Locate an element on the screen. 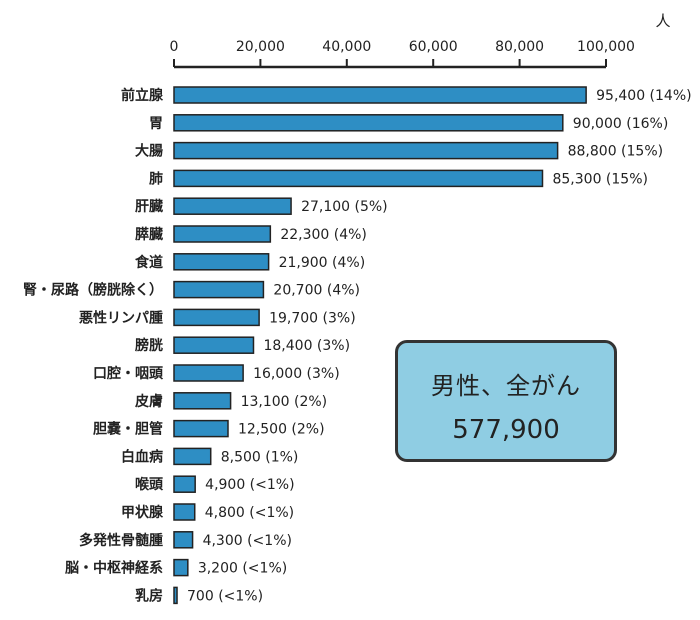 The image size is (700, 620). value-label: 20,700 (4%) is located at coordinates (316, 291).